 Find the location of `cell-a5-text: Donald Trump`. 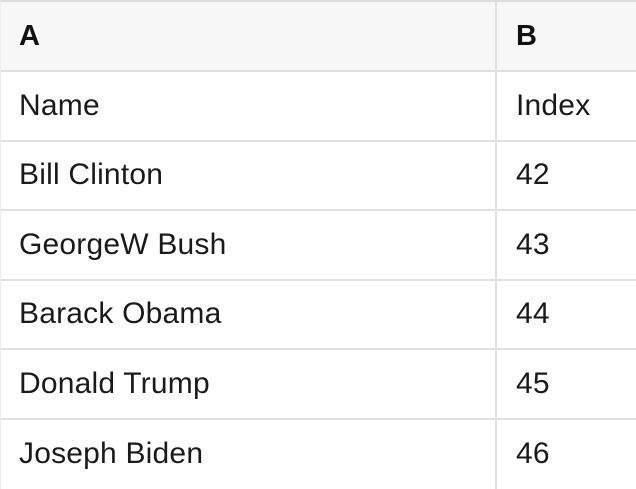

cell-a5-text: Donald Trump is located at coordinates (114, 383).